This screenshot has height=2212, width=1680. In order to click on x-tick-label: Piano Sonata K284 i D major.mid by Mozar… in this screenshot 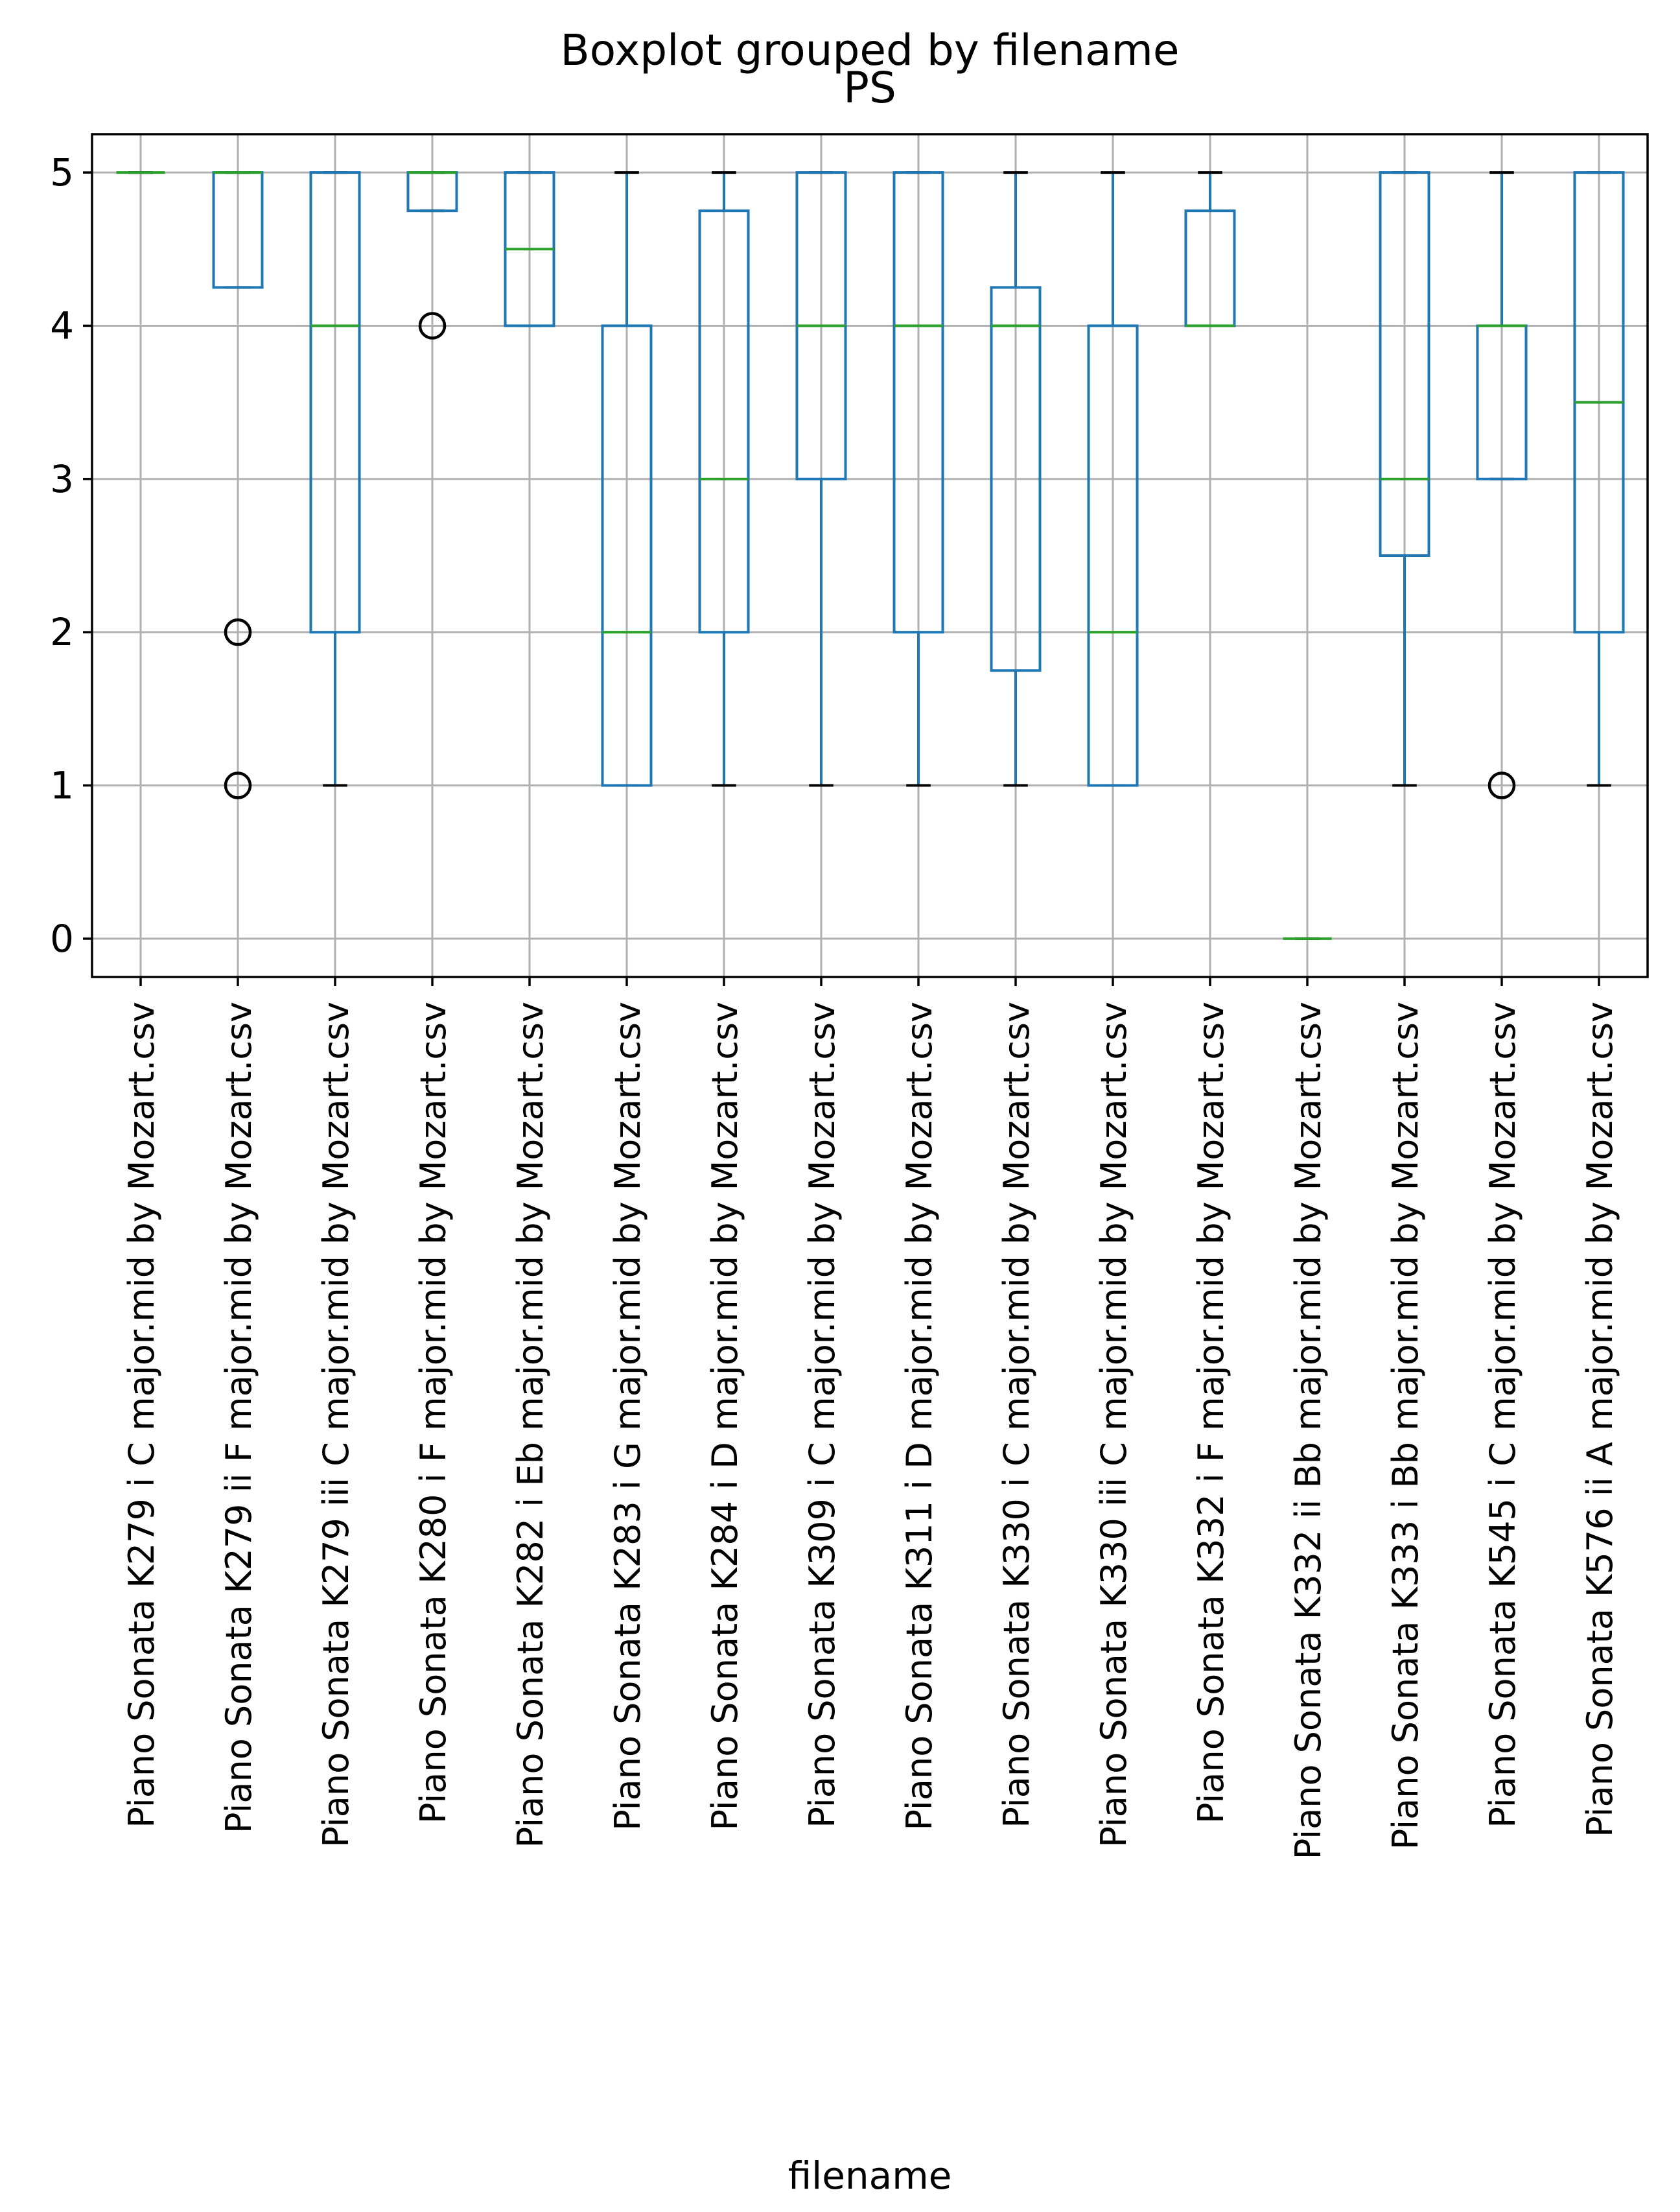, I will do `click(725, 1417)`.